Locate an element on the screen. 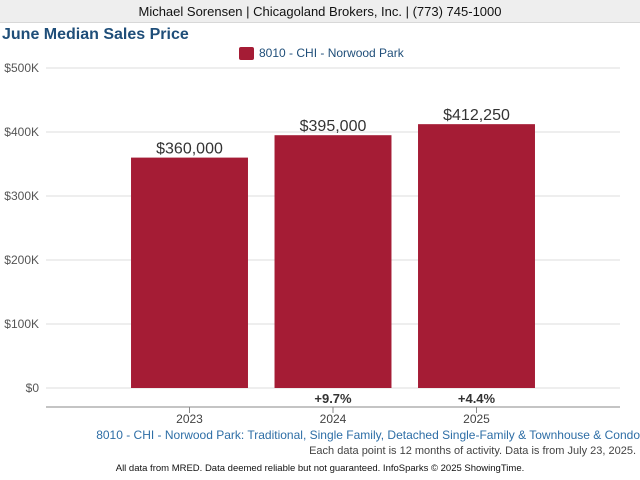 This screenshot has width=640, height=480. x-tick-label: 2025 is located at coordinates (476, 419).